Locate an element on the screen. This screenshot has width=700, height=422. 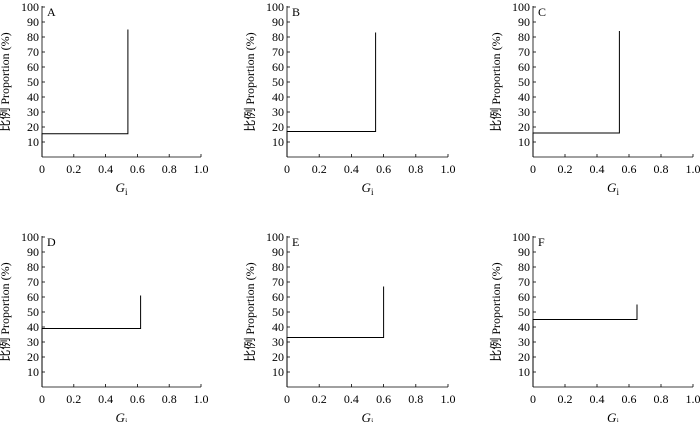
panel-label: D is located at coordinates (51, 242).